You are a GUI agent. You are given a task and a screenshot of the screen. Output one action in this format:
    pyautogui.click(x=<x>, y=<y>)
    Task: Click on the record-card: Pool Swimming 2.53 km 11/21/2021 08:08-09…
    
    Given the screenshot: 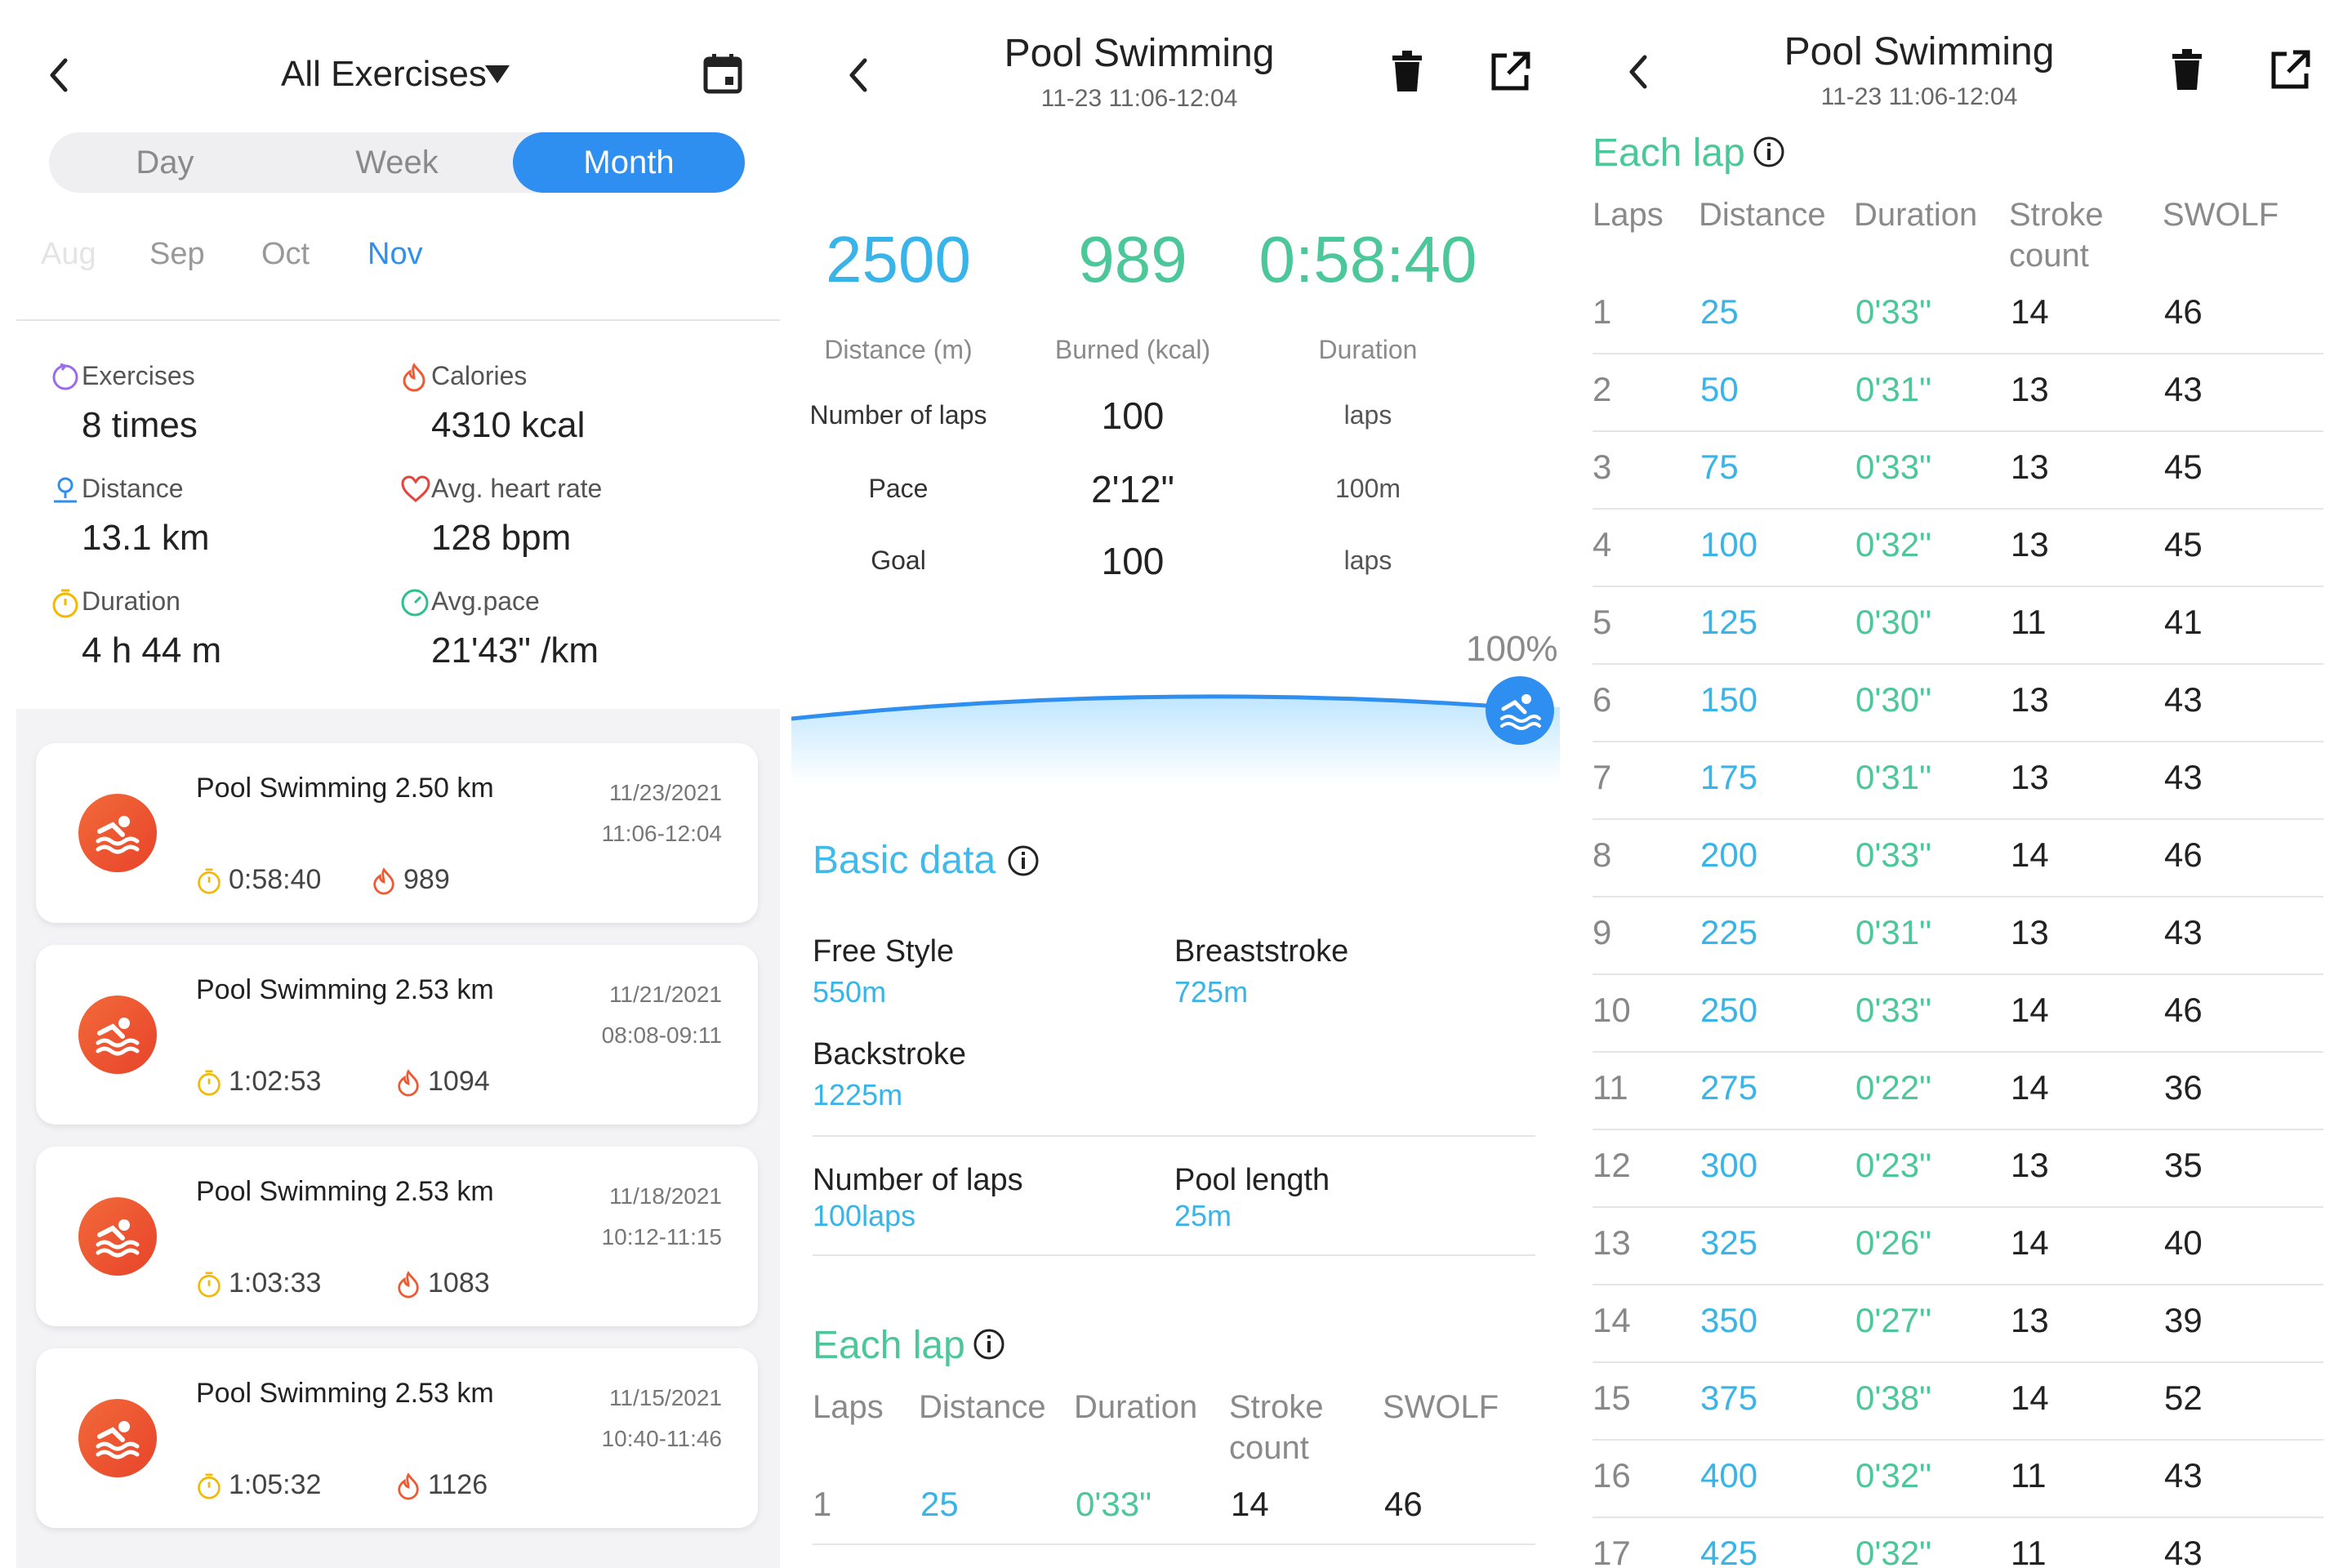 What is the action you would take?
    pyautogui.click(x=397, y=1035)
    